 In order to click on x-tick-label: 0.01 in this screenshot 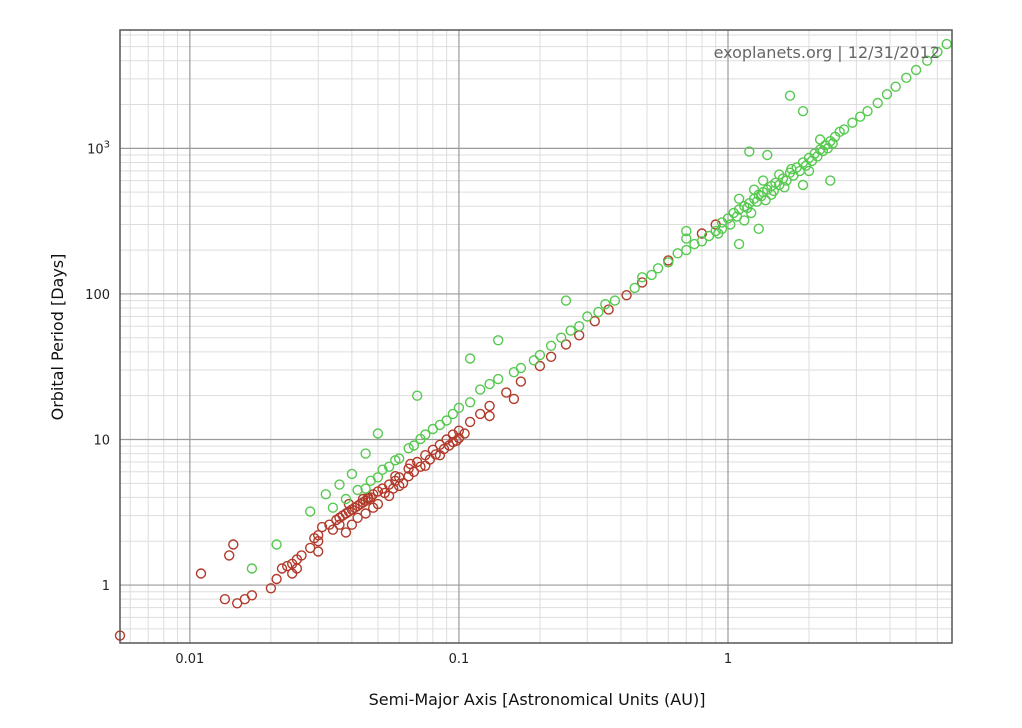, I will do `click(189, 659)`.